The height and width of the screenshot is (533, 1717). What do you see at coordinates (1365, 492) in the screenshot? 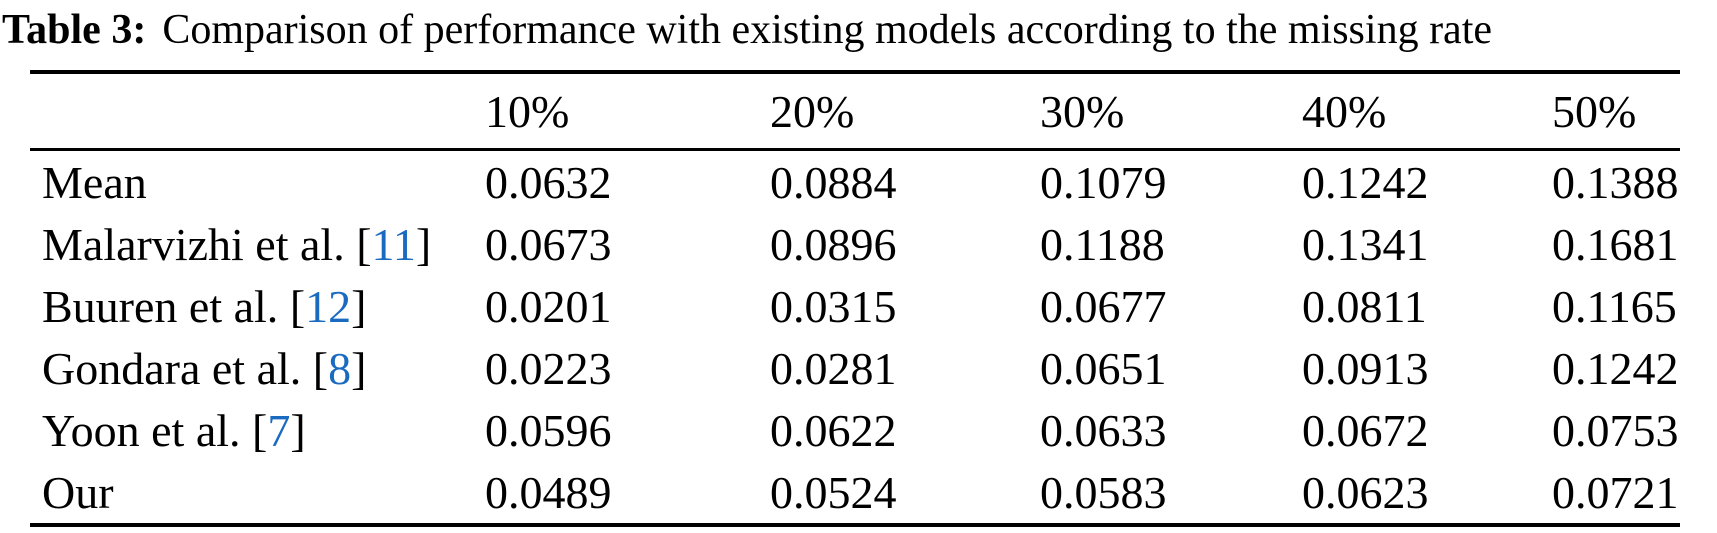
I see `metric-value: 0.0623` at bounding box center [1365, 492].